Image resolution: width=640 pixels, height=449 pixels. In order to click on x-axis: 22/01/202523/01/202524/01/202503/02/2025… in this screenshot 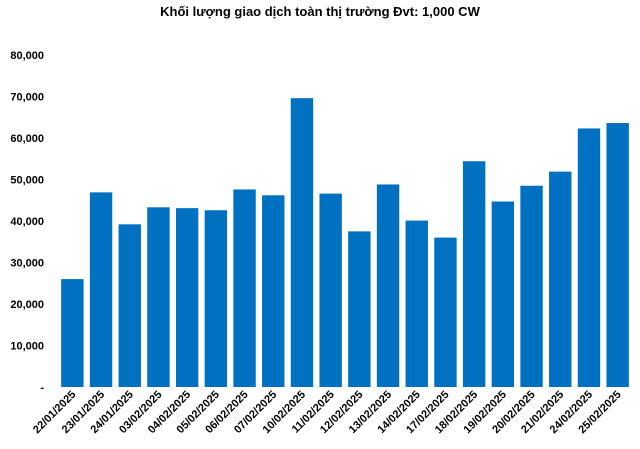, I will do `click(327, 412)`.